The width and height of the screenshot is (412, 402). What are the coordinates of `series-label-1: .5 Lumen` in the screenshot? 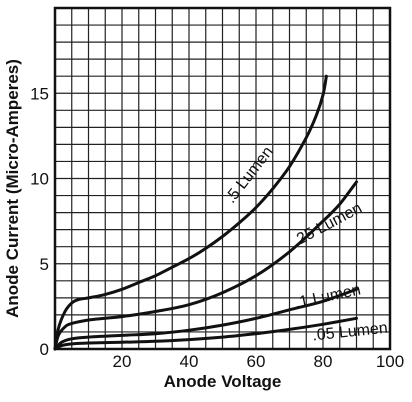 It's located at (249, 174).